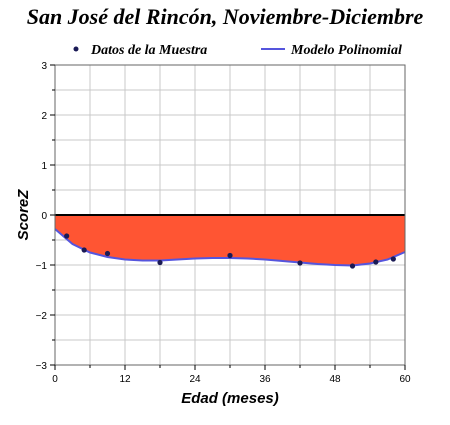 This screenshot has height=425, width=450. I want to click on x-tick-label: 48, so click(335, 379).